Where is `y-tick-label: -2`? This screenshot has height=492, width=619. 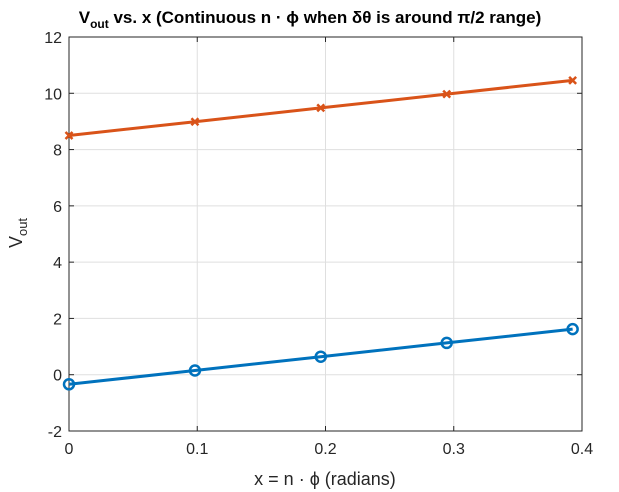
y-tick-label: -2 is located at coordinates (55, 432).